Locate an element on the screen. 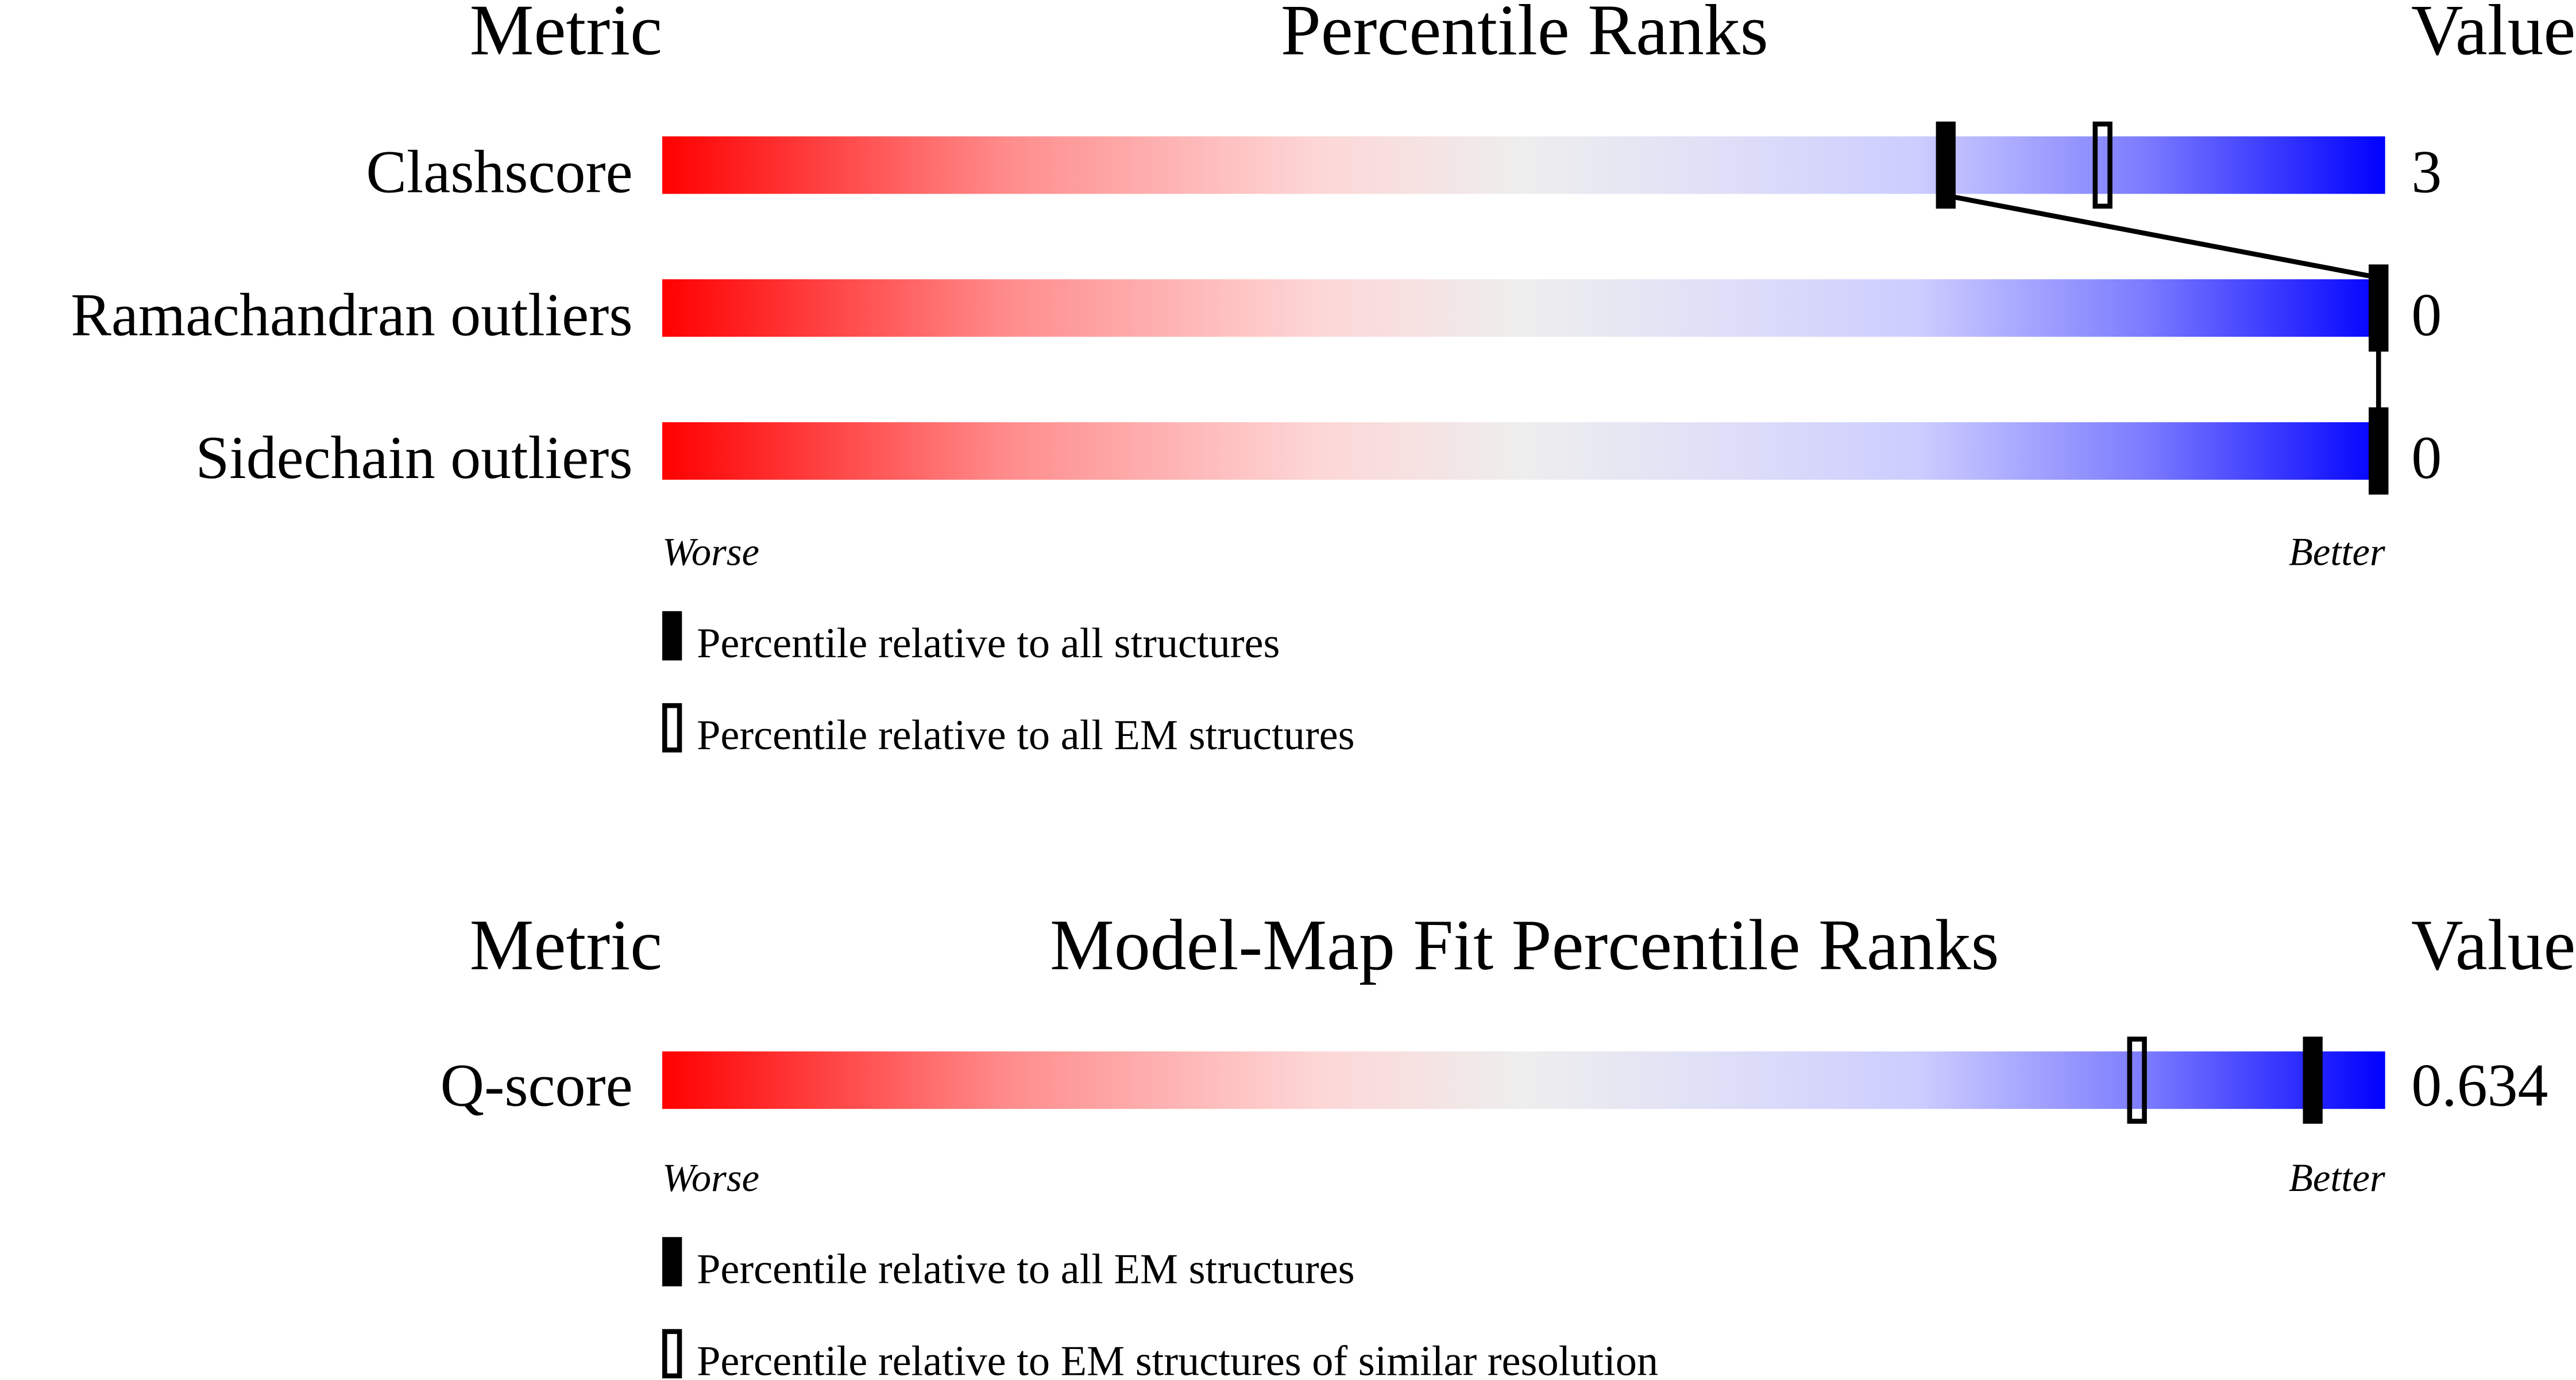  connector-line is located at coordinates (2162, 236).